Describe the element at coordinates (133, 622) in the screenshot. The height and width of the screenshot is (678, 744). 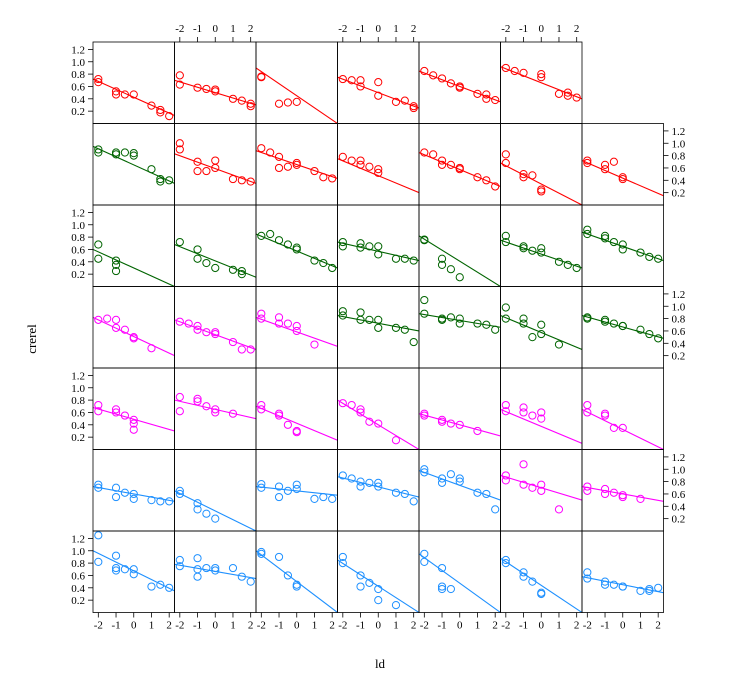
I see `x-axis-bottom: -2 -1 0 1 2` at that location.